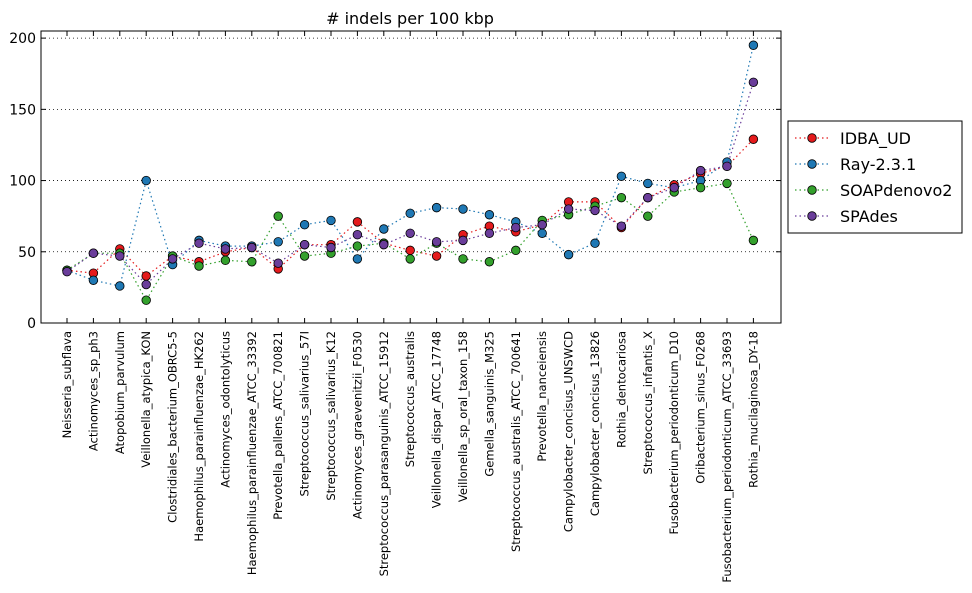 This screenshot has height=593, width=972. I want to click on x-tick-label: Veillonella_dispar_ATCC_17748, so click(437, 419).